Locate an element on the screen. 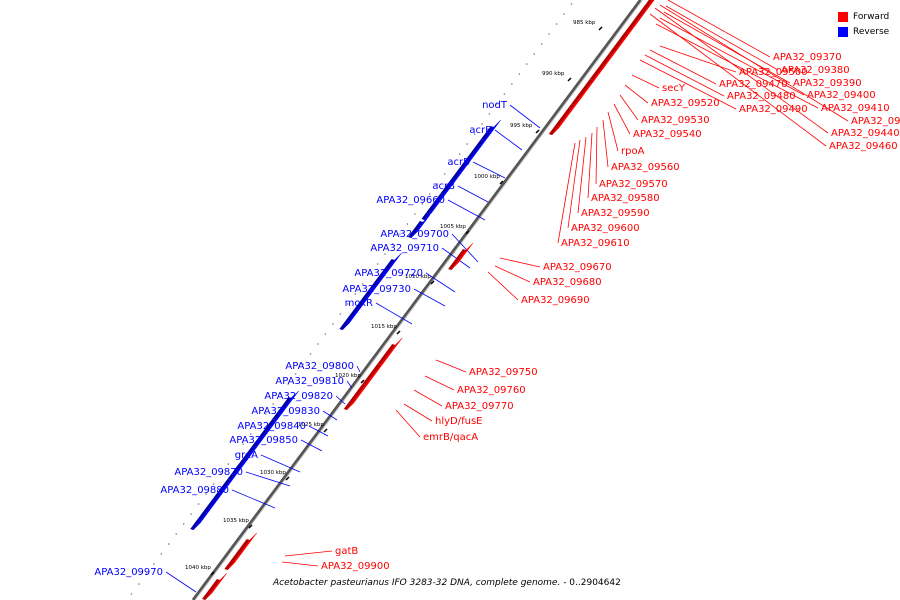 Image resolution: width=900 pixels, height=600 pixels. legend-reverse: Reverse is located at coordinates (863, 31).